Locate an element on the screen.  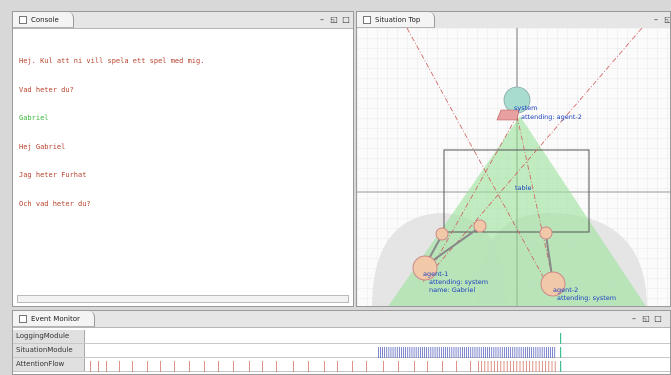
event-monitor-tab-icon is located at coordinates (23, 318).